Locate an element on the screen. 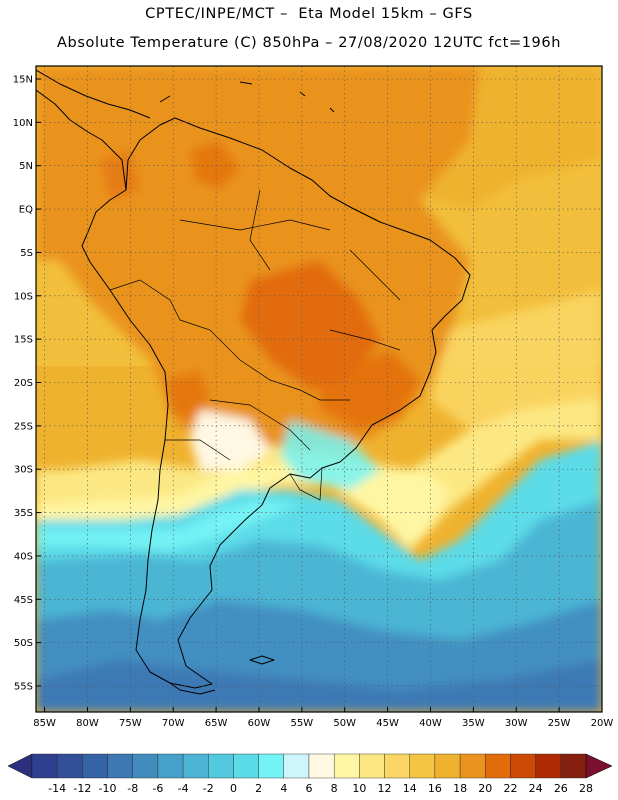  lat-label: EQ is located at coordinates (26, 210).